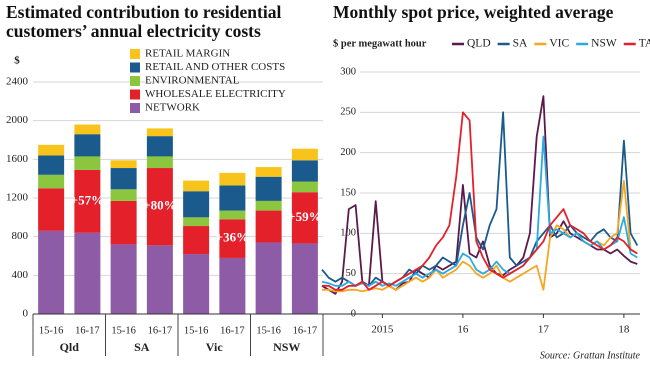  What do you see at coordinates (187, 54) in the screenshot?
I see `legend-label: RETAIL MARGIN` at bounding box center [187, 54].